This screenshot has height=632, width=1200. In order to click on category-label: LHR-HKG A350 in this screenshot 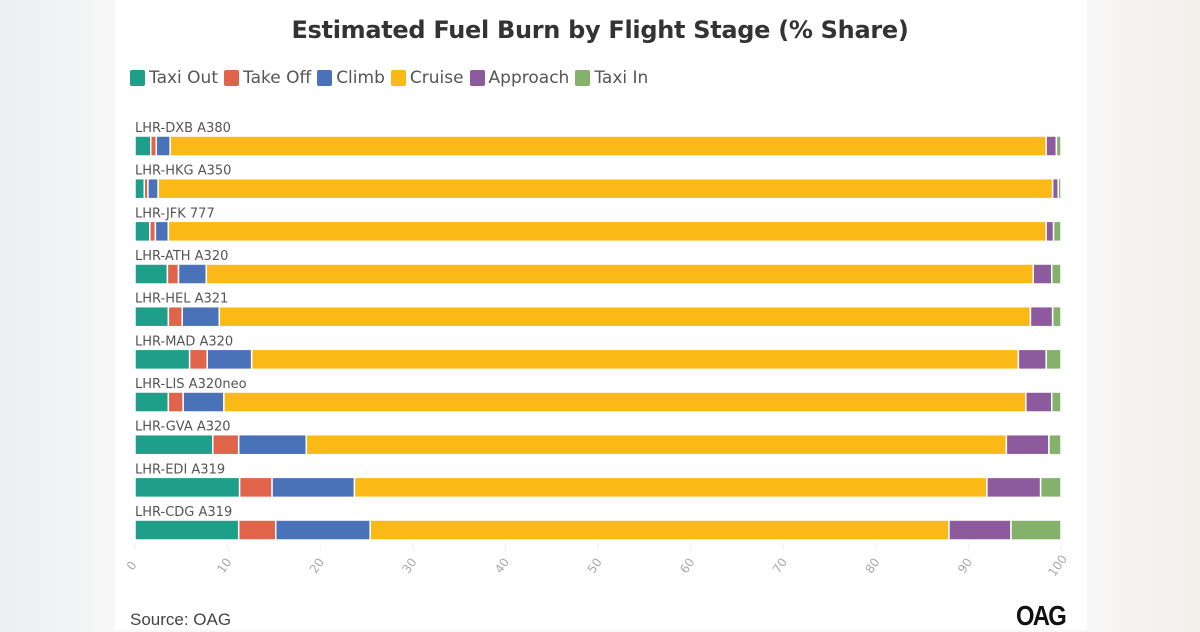, I will do `click(183, 171)`.